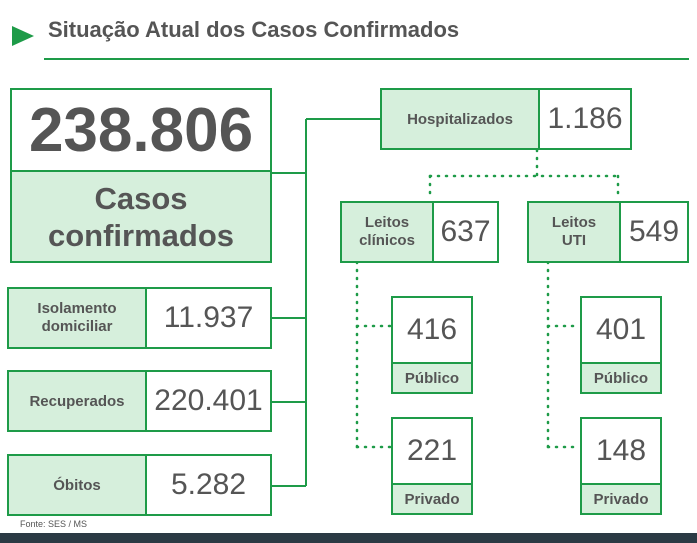  Describe the element at coordinates (77, 326) in the screenshot. I see `isolamento-label-line2: domiciliar` at that location.